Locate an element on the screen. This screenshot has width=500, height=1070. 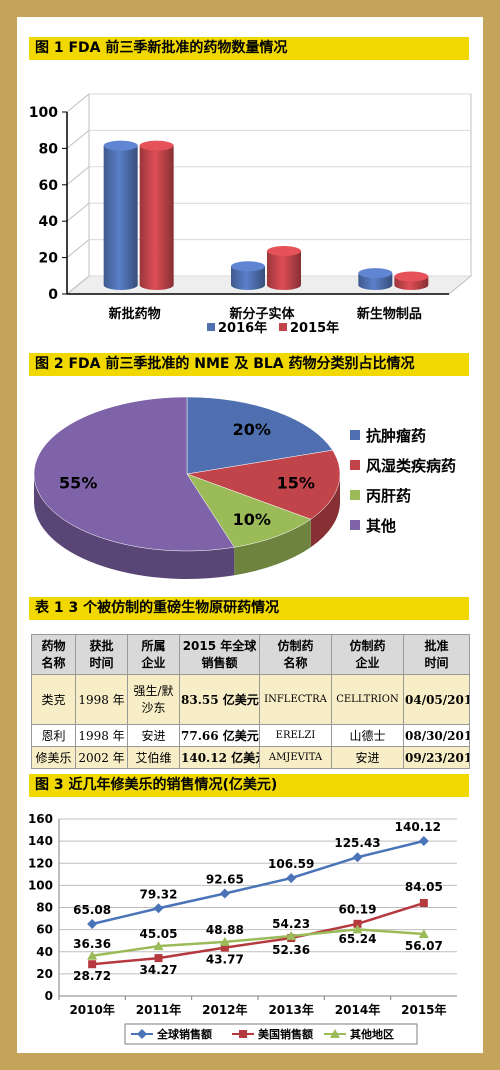
pie-slice-label: 10% is located at coordinates (252, 519).